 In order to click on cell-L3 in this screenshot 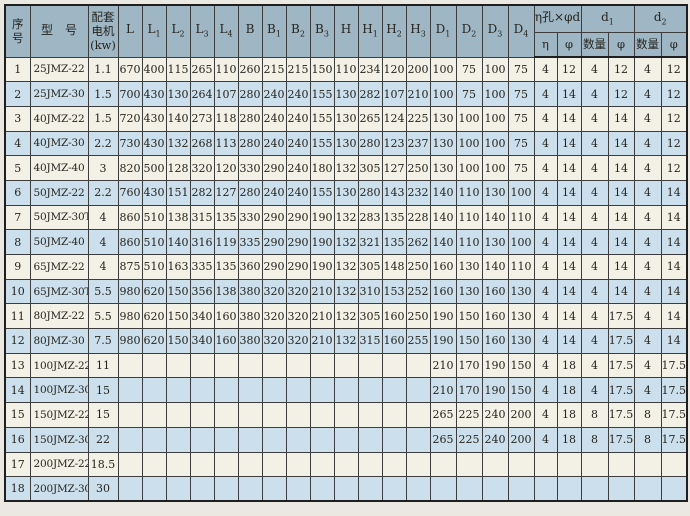, I will do `click(202, 415)`.